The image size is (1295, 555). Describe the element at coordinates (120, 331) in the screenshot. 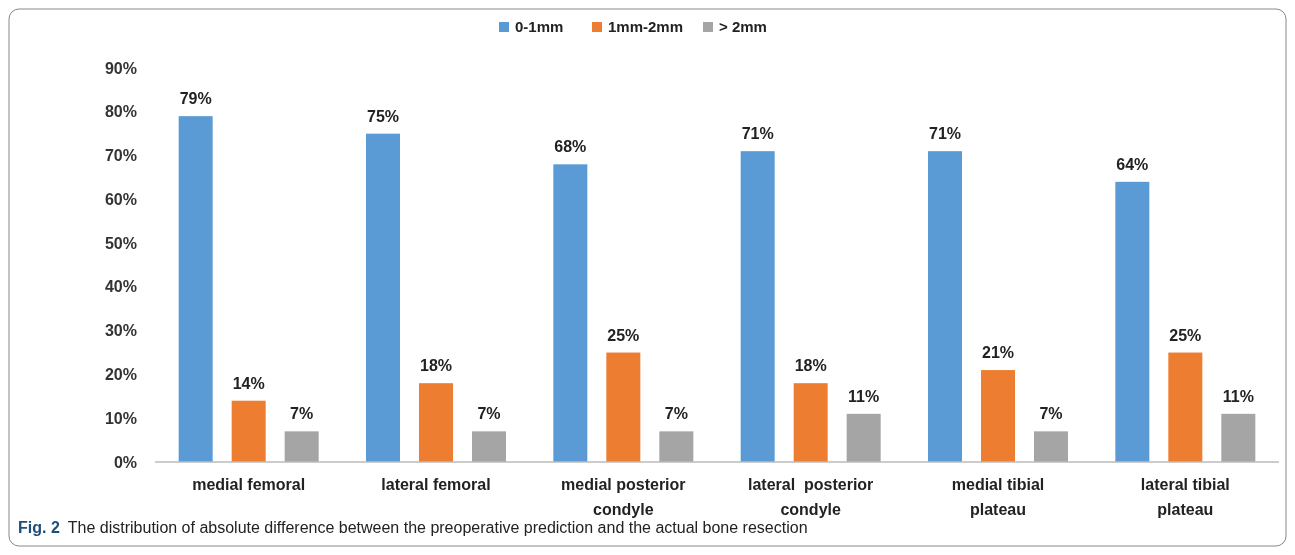

I see `y-tick-label: 30%` at that location.